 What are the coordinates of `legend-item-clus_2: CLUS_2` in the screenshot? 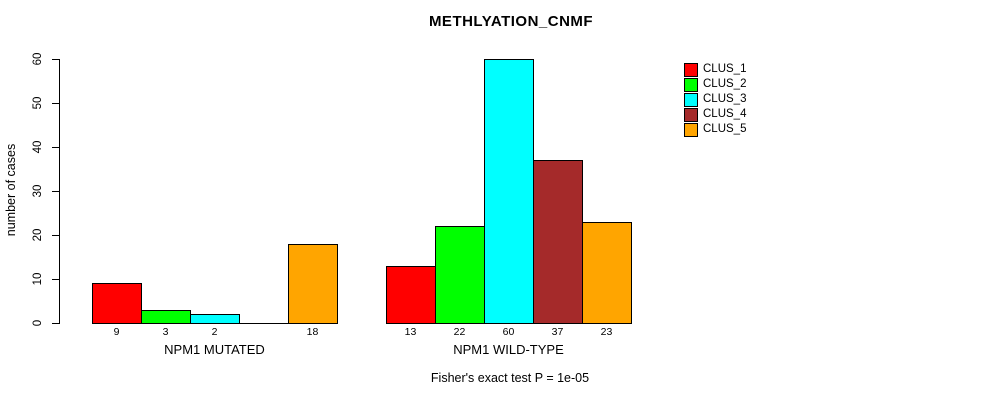 It's located at (715, 84).